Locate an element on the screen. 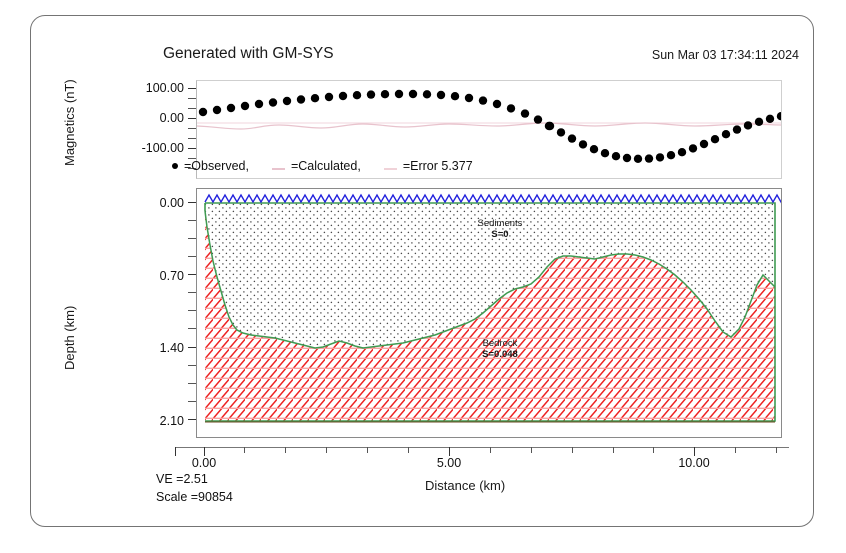 This screenshot has width=846, height=553. calculated-curve is located at coordinates (489, 126).